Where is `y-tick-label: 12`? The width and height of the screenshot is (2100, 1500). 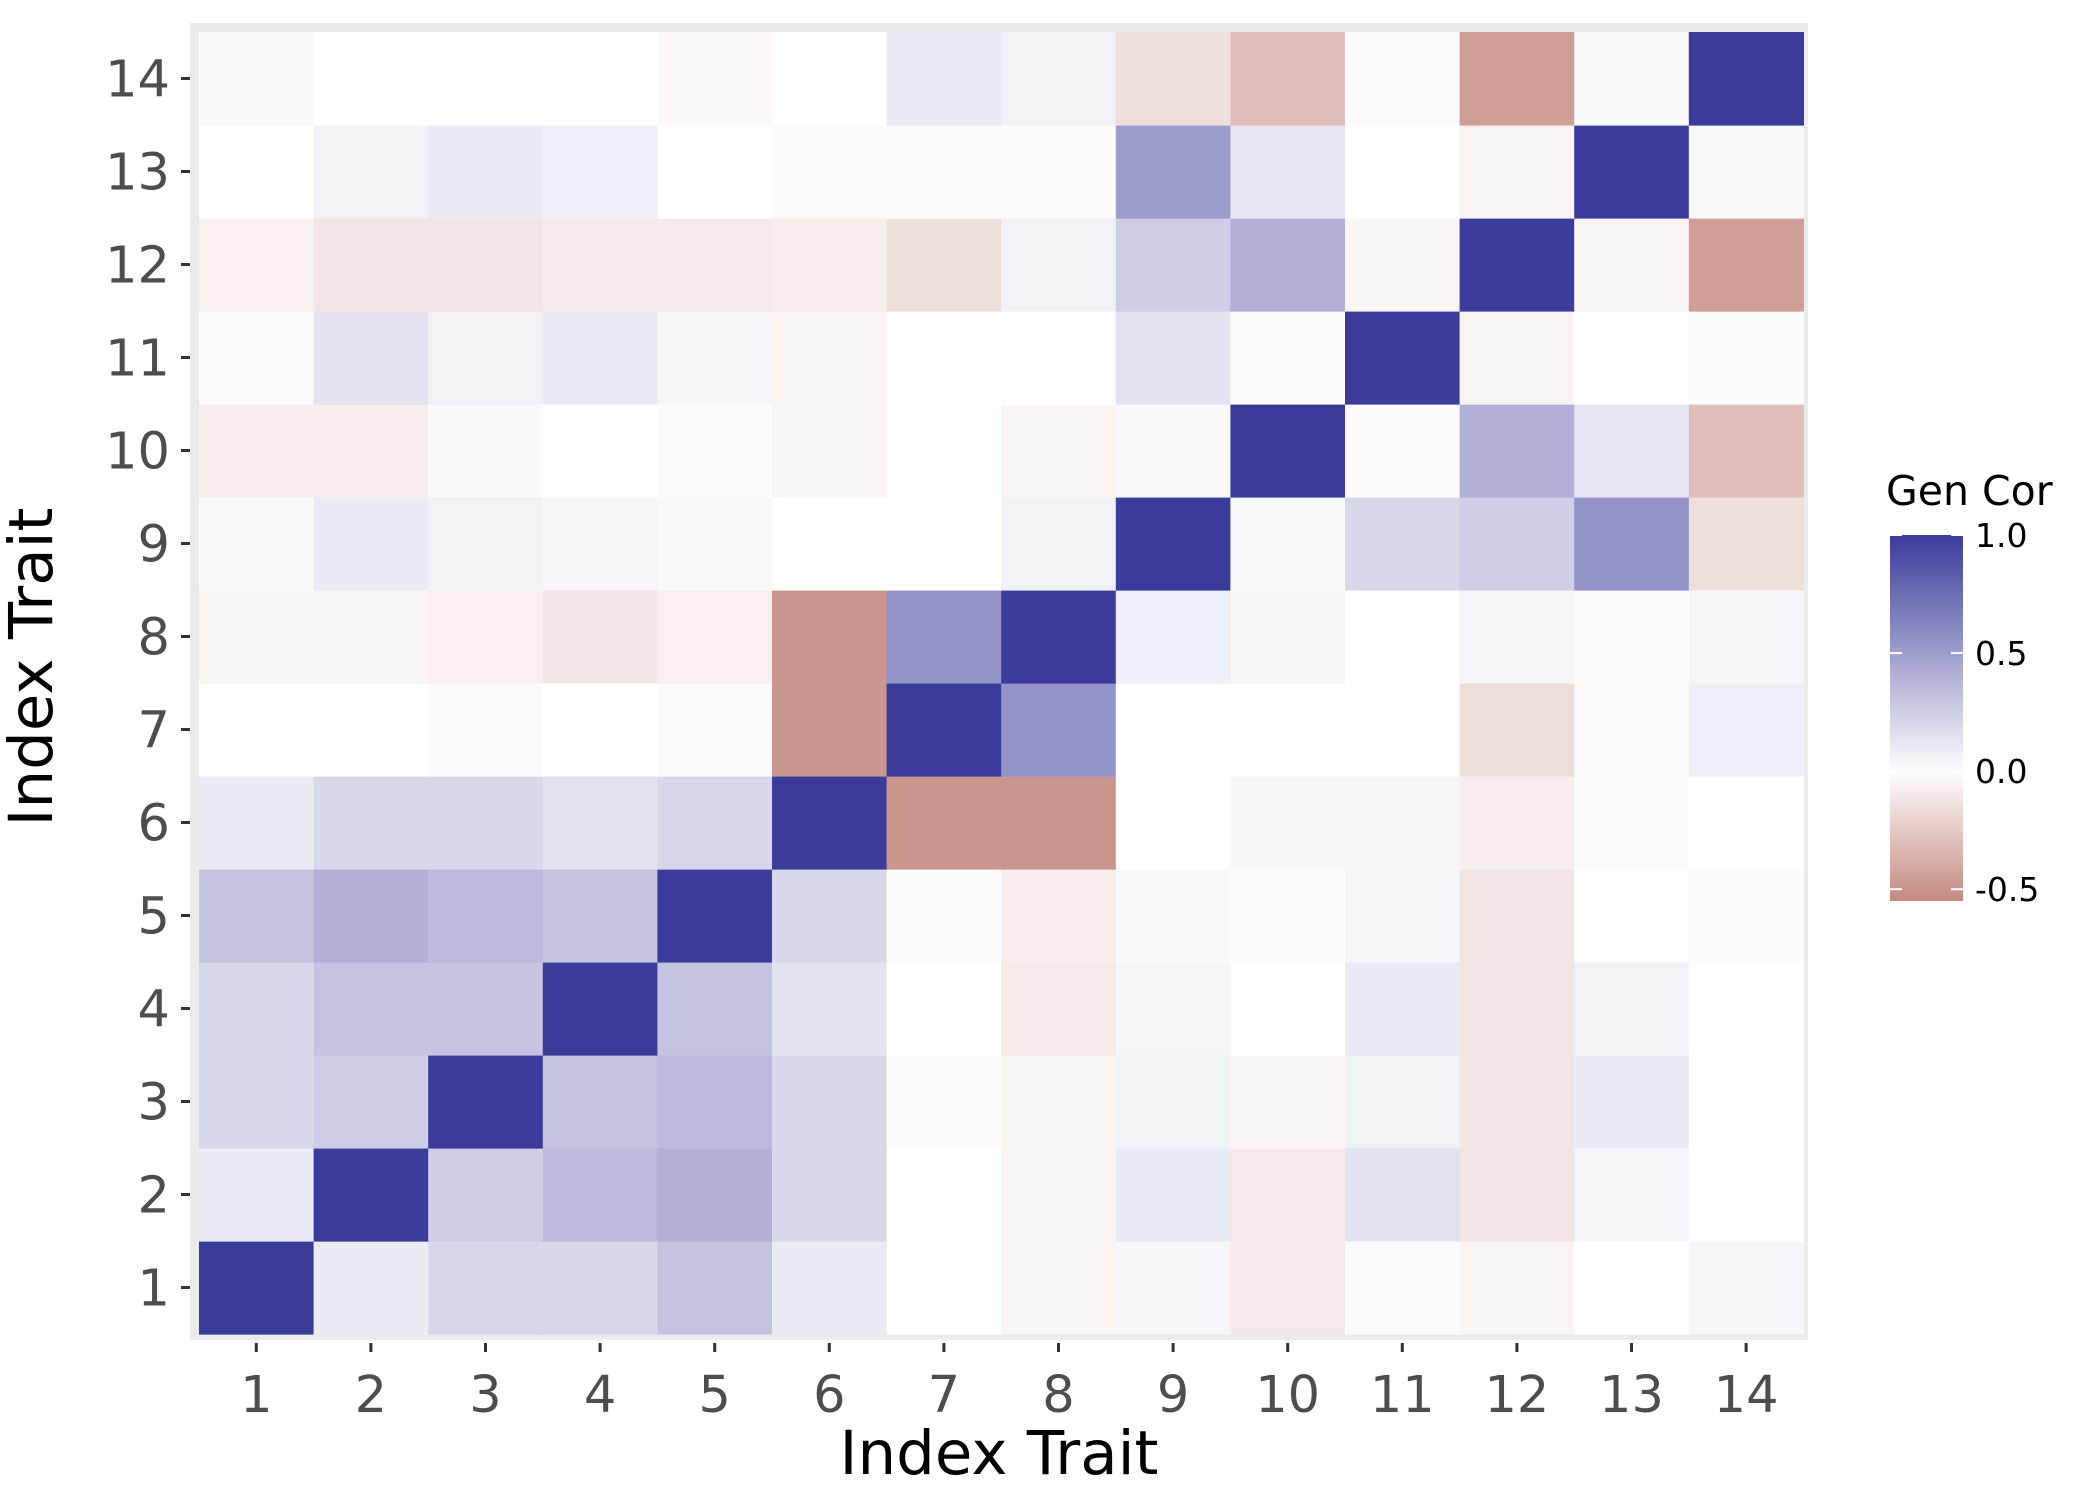
y-tick-label: 12 is located at coordinates (137, 266).